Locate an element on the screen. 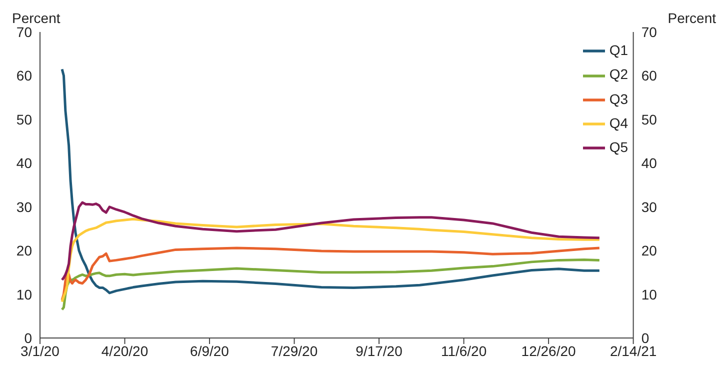 Image resolution: width=725 pixels, height=372 pixels. x-tick-label: 12/26/20 is located at coordinates (548, 350).